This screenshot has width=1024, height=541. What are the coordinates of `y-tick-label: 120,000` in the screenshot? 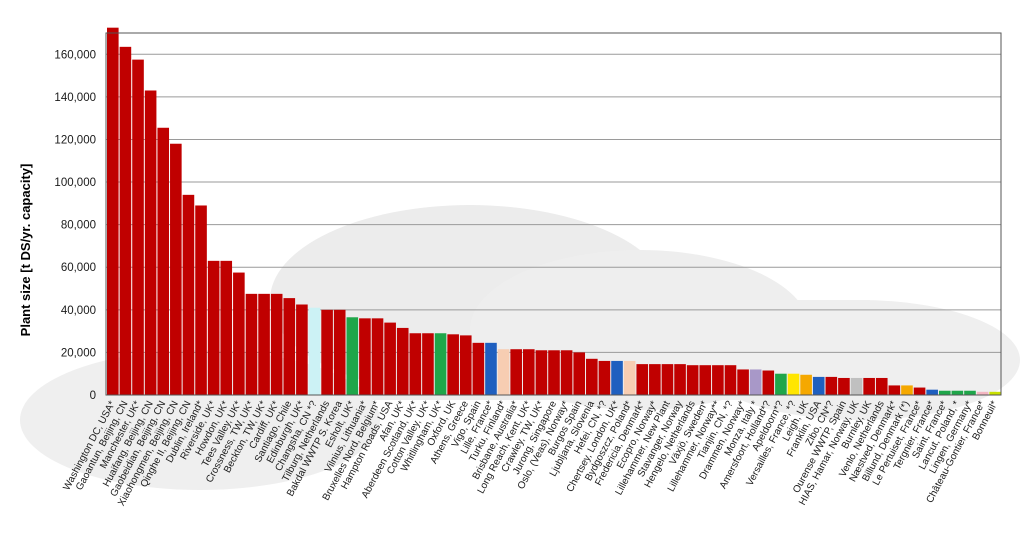 It's located at (75, 140).